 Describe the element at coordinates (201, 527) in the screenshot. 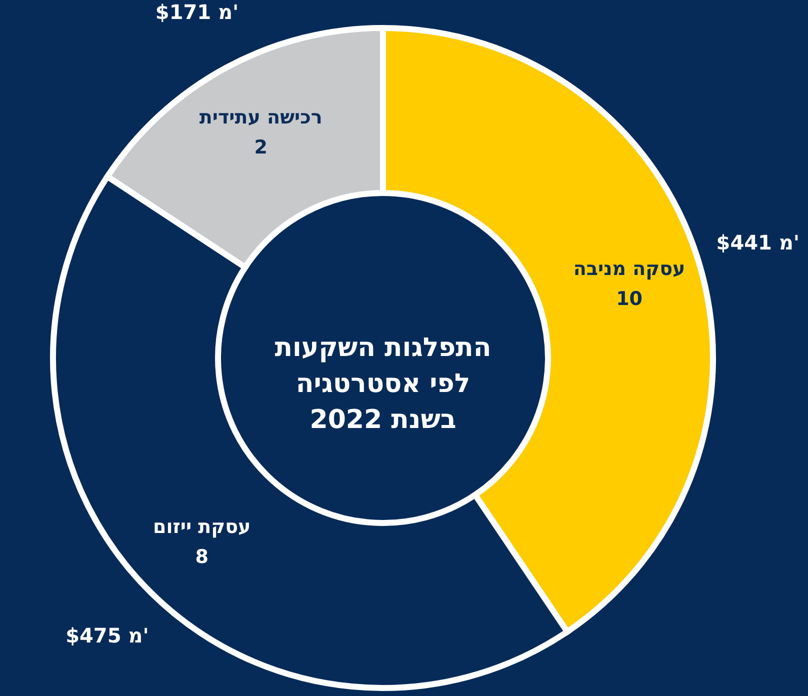

I see `slice-label: עסקת ייזום` at that location.